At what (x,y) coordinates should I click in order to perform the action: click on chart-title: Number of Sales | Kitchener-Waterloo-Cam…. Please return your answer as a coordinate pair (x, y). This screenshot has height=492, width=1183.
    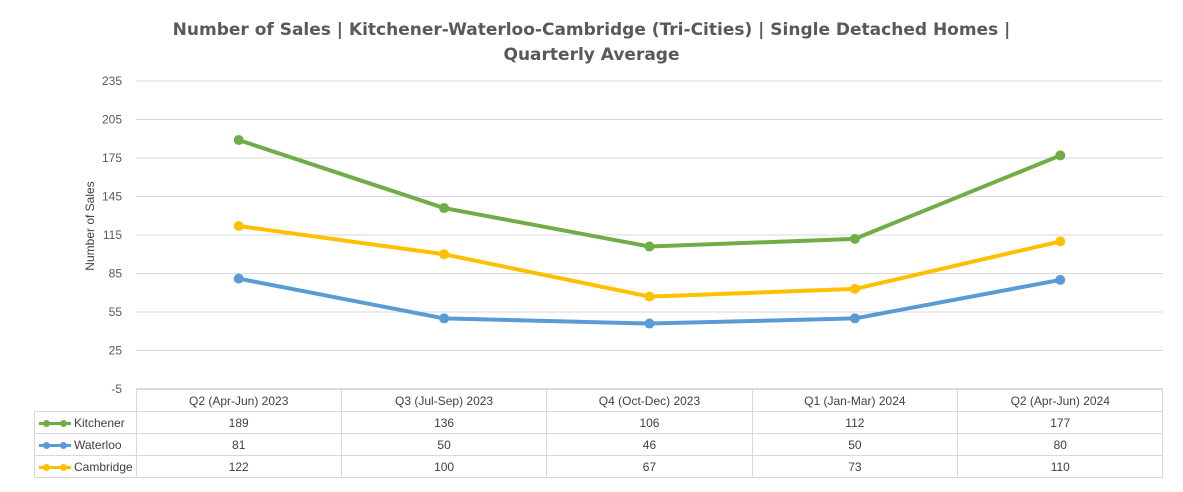
    Looking at the image, I should click on (591, 43).